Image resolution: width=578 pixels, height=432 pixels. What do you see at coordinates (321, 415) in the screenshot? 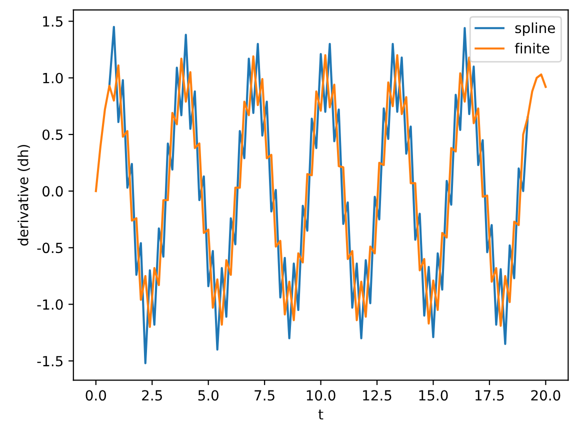
I see `x-axis-title: t` at bounding box center [321, 415].